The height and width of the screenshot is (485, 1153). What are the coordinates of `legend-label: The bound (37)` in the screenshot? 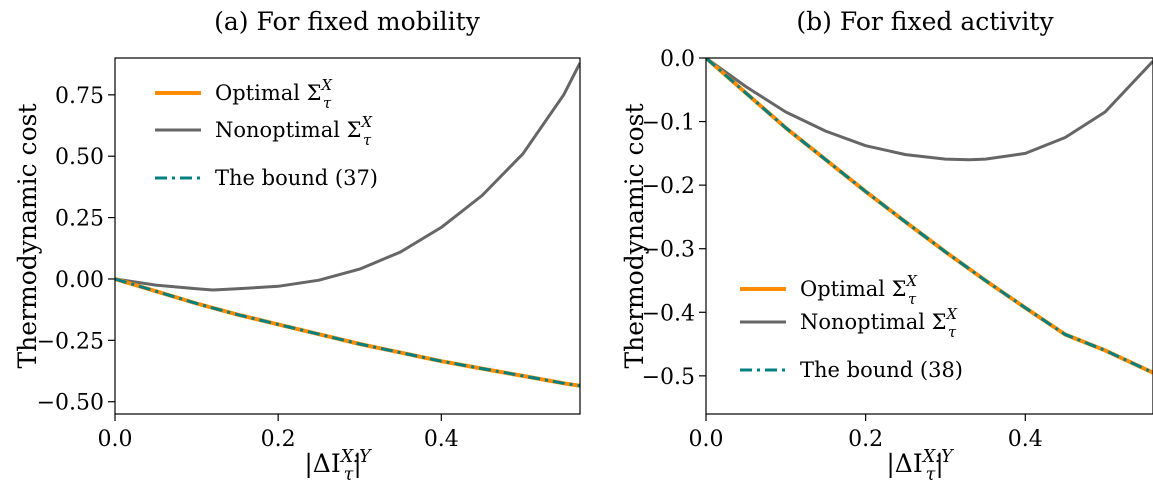 It's located at (296, 178).